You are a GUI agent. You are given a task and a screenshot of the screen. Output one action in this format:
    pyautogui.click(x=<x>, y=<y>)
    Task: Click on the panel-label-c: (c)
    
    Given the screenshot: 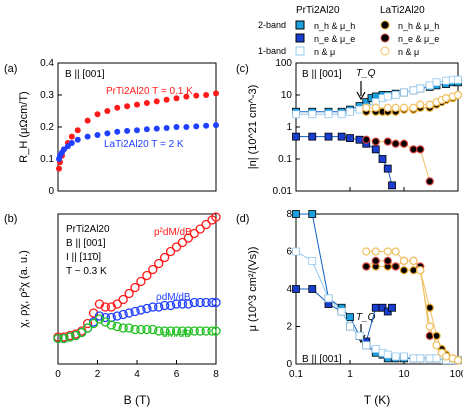 What is the action you would take?
    pyautogui.click(x=242, y=69)
    